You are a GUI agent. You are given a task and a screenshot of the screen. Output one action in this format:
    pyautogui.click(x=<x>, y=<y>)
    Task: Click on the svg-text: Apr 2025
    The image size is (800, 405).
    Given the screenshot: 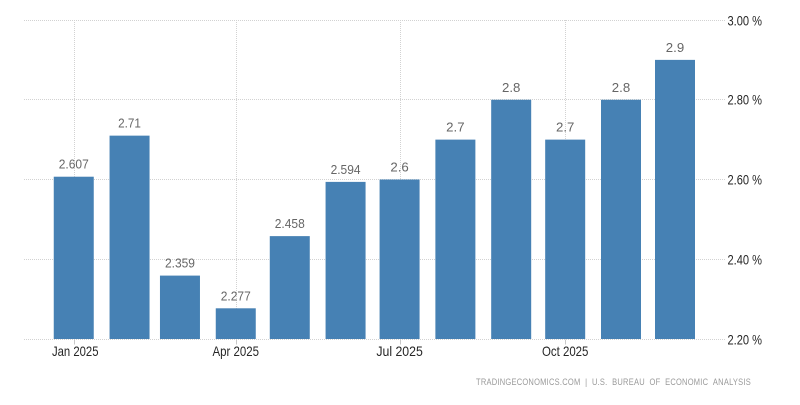 What is the action you would take?
    pyautogui.click(x=236, y=351)
    